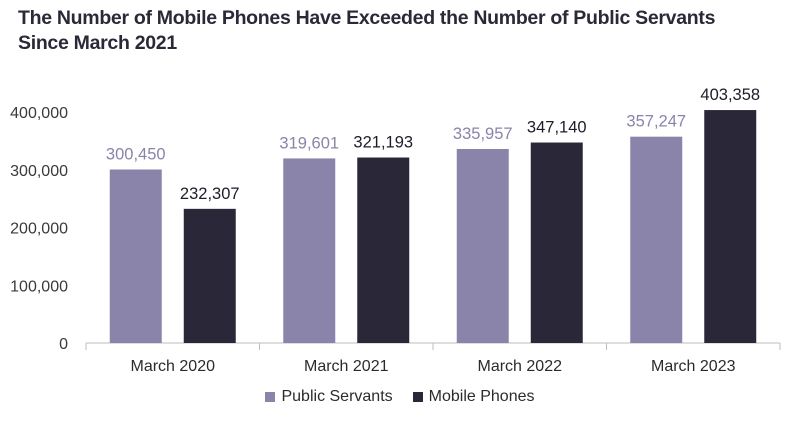  Describe the element at coordinates (656, 239) in the screenshot. I see `bar-public-servants-march-2023` at that location.